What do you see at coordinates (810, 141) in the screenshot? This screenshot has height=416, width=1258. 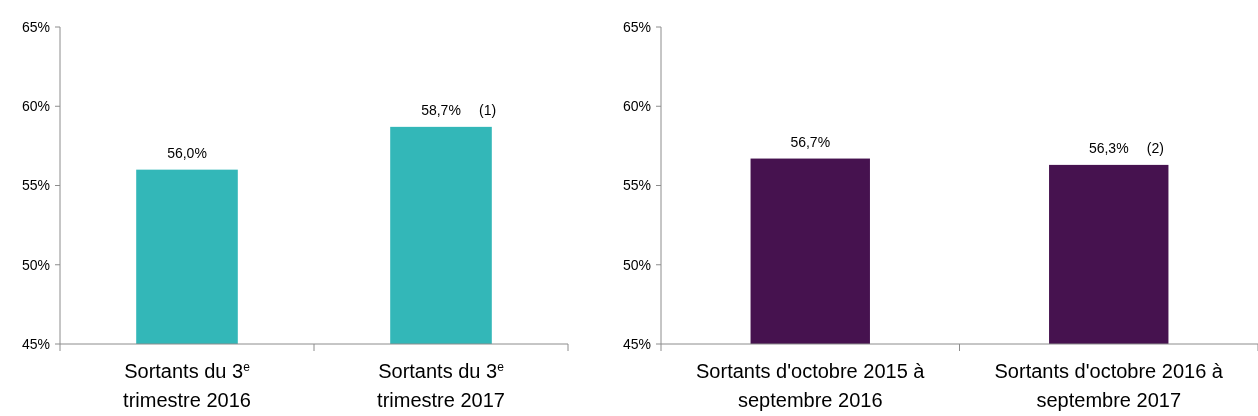 I see `data-label: 56,7%` at bounding box center [810, 141].